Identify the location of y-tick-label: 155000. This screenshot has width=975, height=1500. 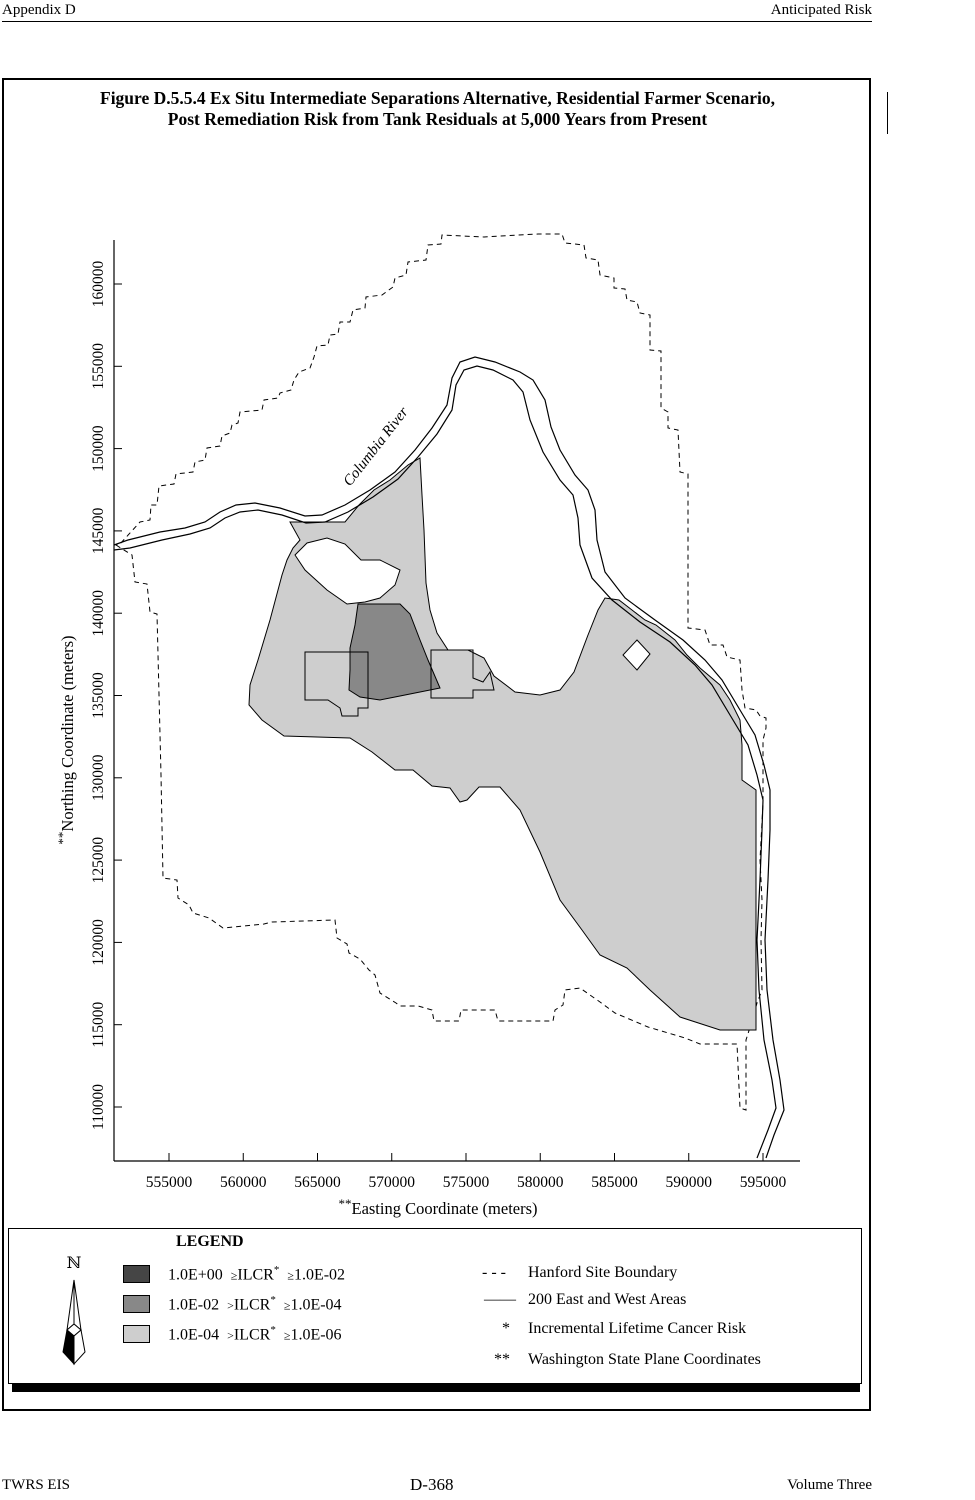
(98, 366).